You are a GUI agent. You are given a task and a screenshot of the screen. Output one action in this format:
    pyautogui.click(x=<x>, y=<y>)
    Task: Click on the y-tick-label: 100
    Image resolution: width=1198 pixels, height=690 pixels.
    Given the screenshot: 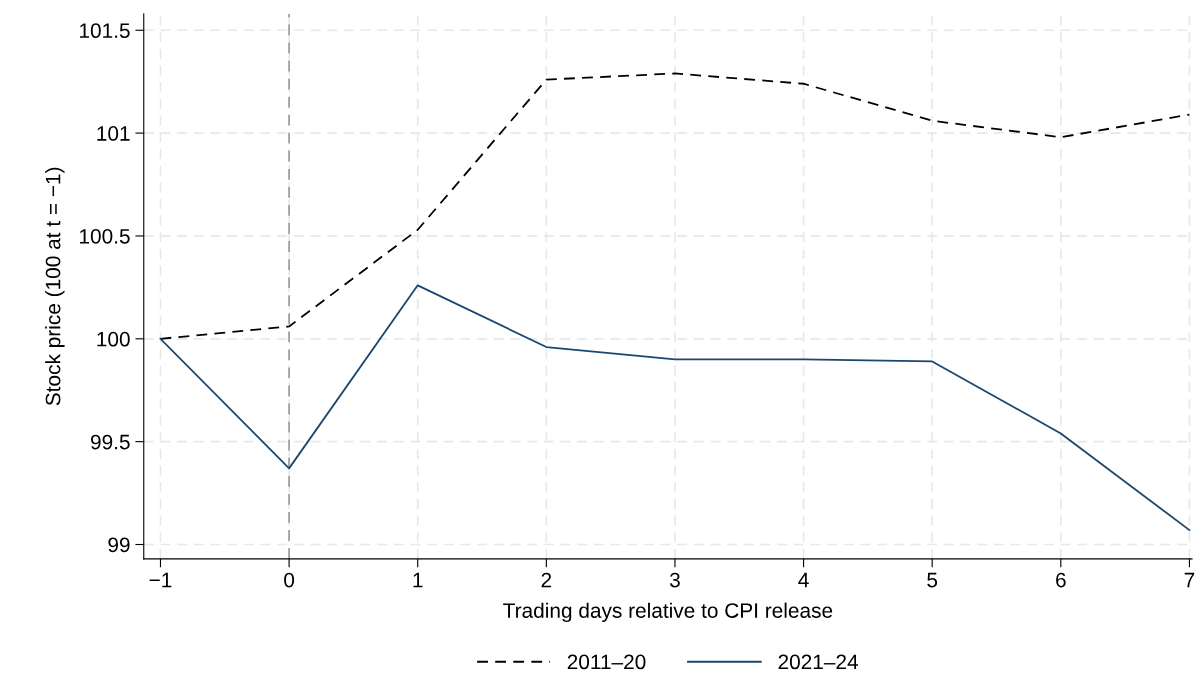 What is the action you would take?
    pyautogui.click(x=113, y=339)
    